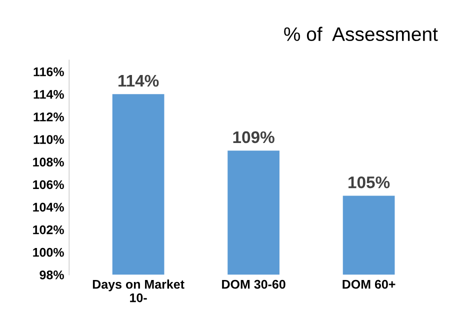 The width and height of the screenshot is (461, 335). Describe the element at coordinates (48, 252) in the screenshot. I see `y-tick-label: 100%` at that location.